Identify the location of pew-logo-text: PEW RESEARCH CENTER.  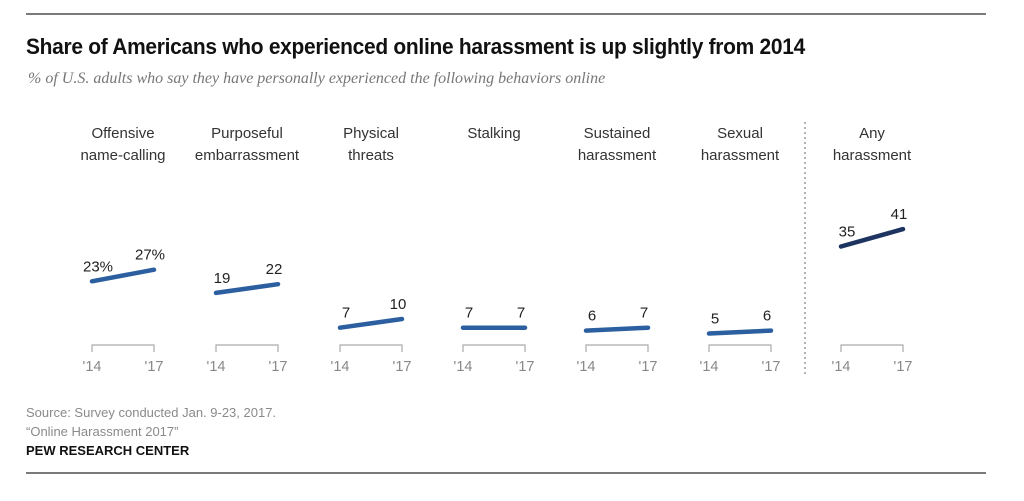
(108, 450).